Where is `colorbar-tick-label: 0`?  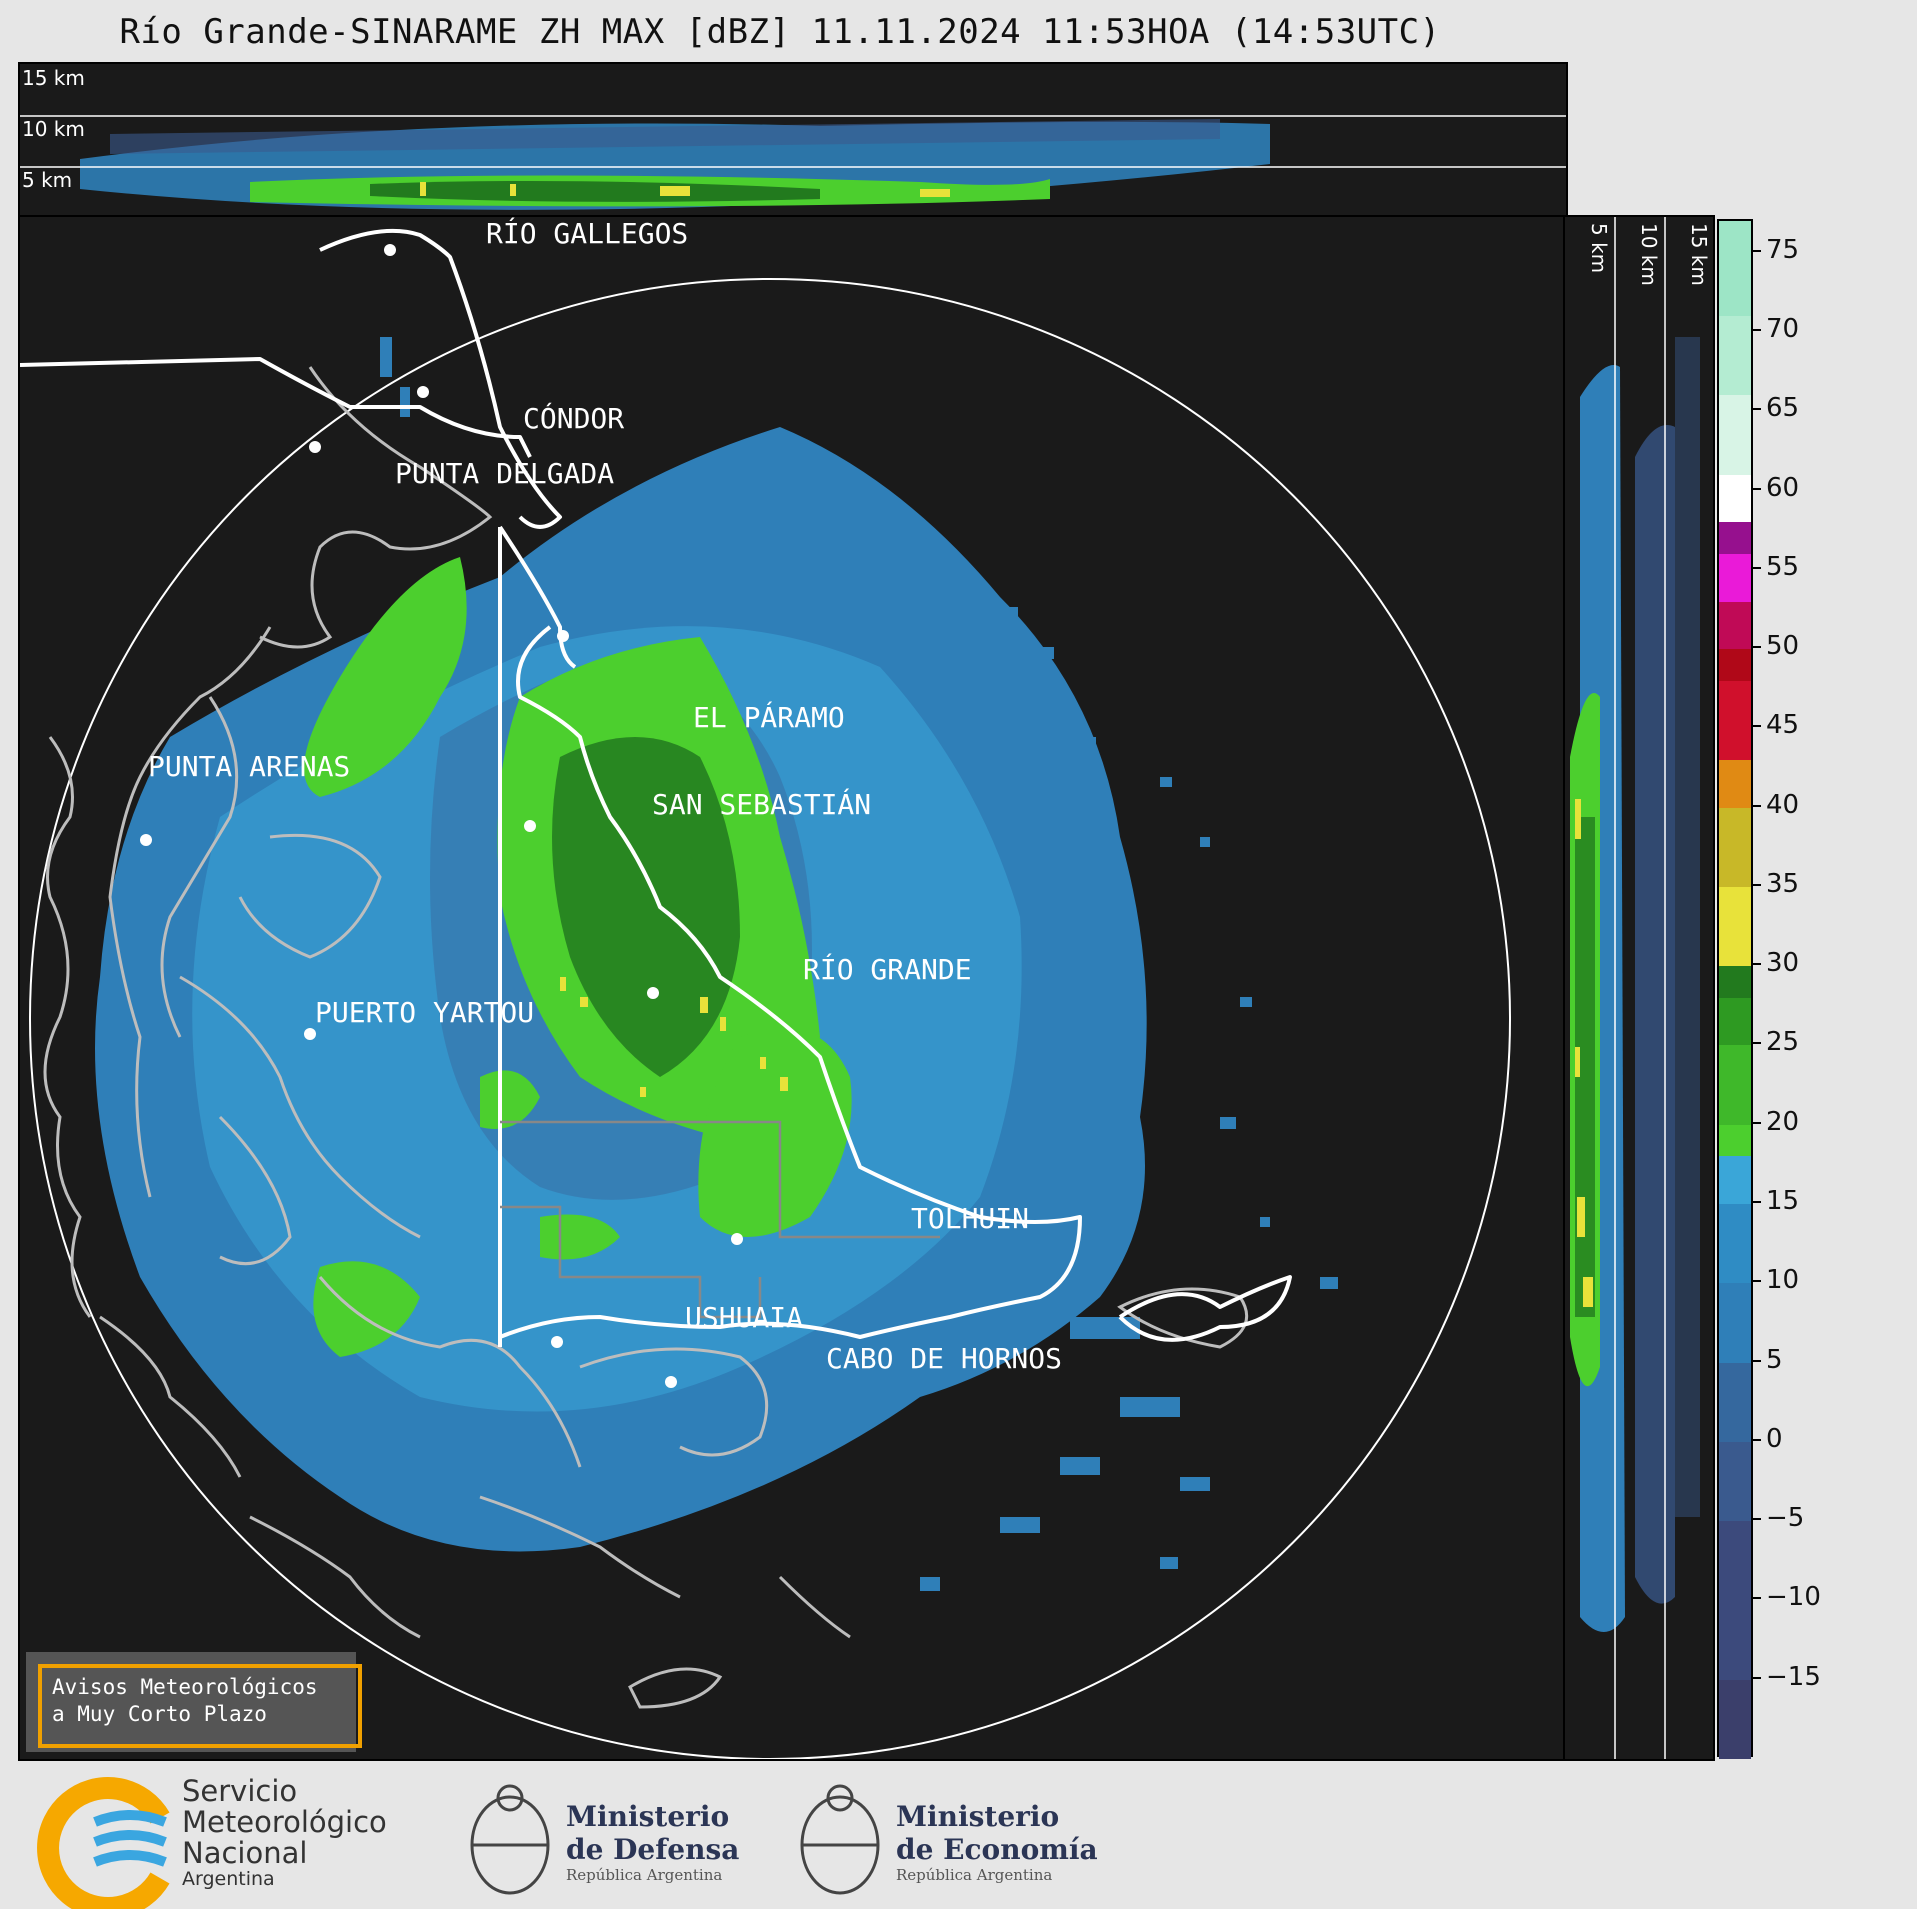 colorbar-tick-label: 0 is located at coordinates (1774, 1438).